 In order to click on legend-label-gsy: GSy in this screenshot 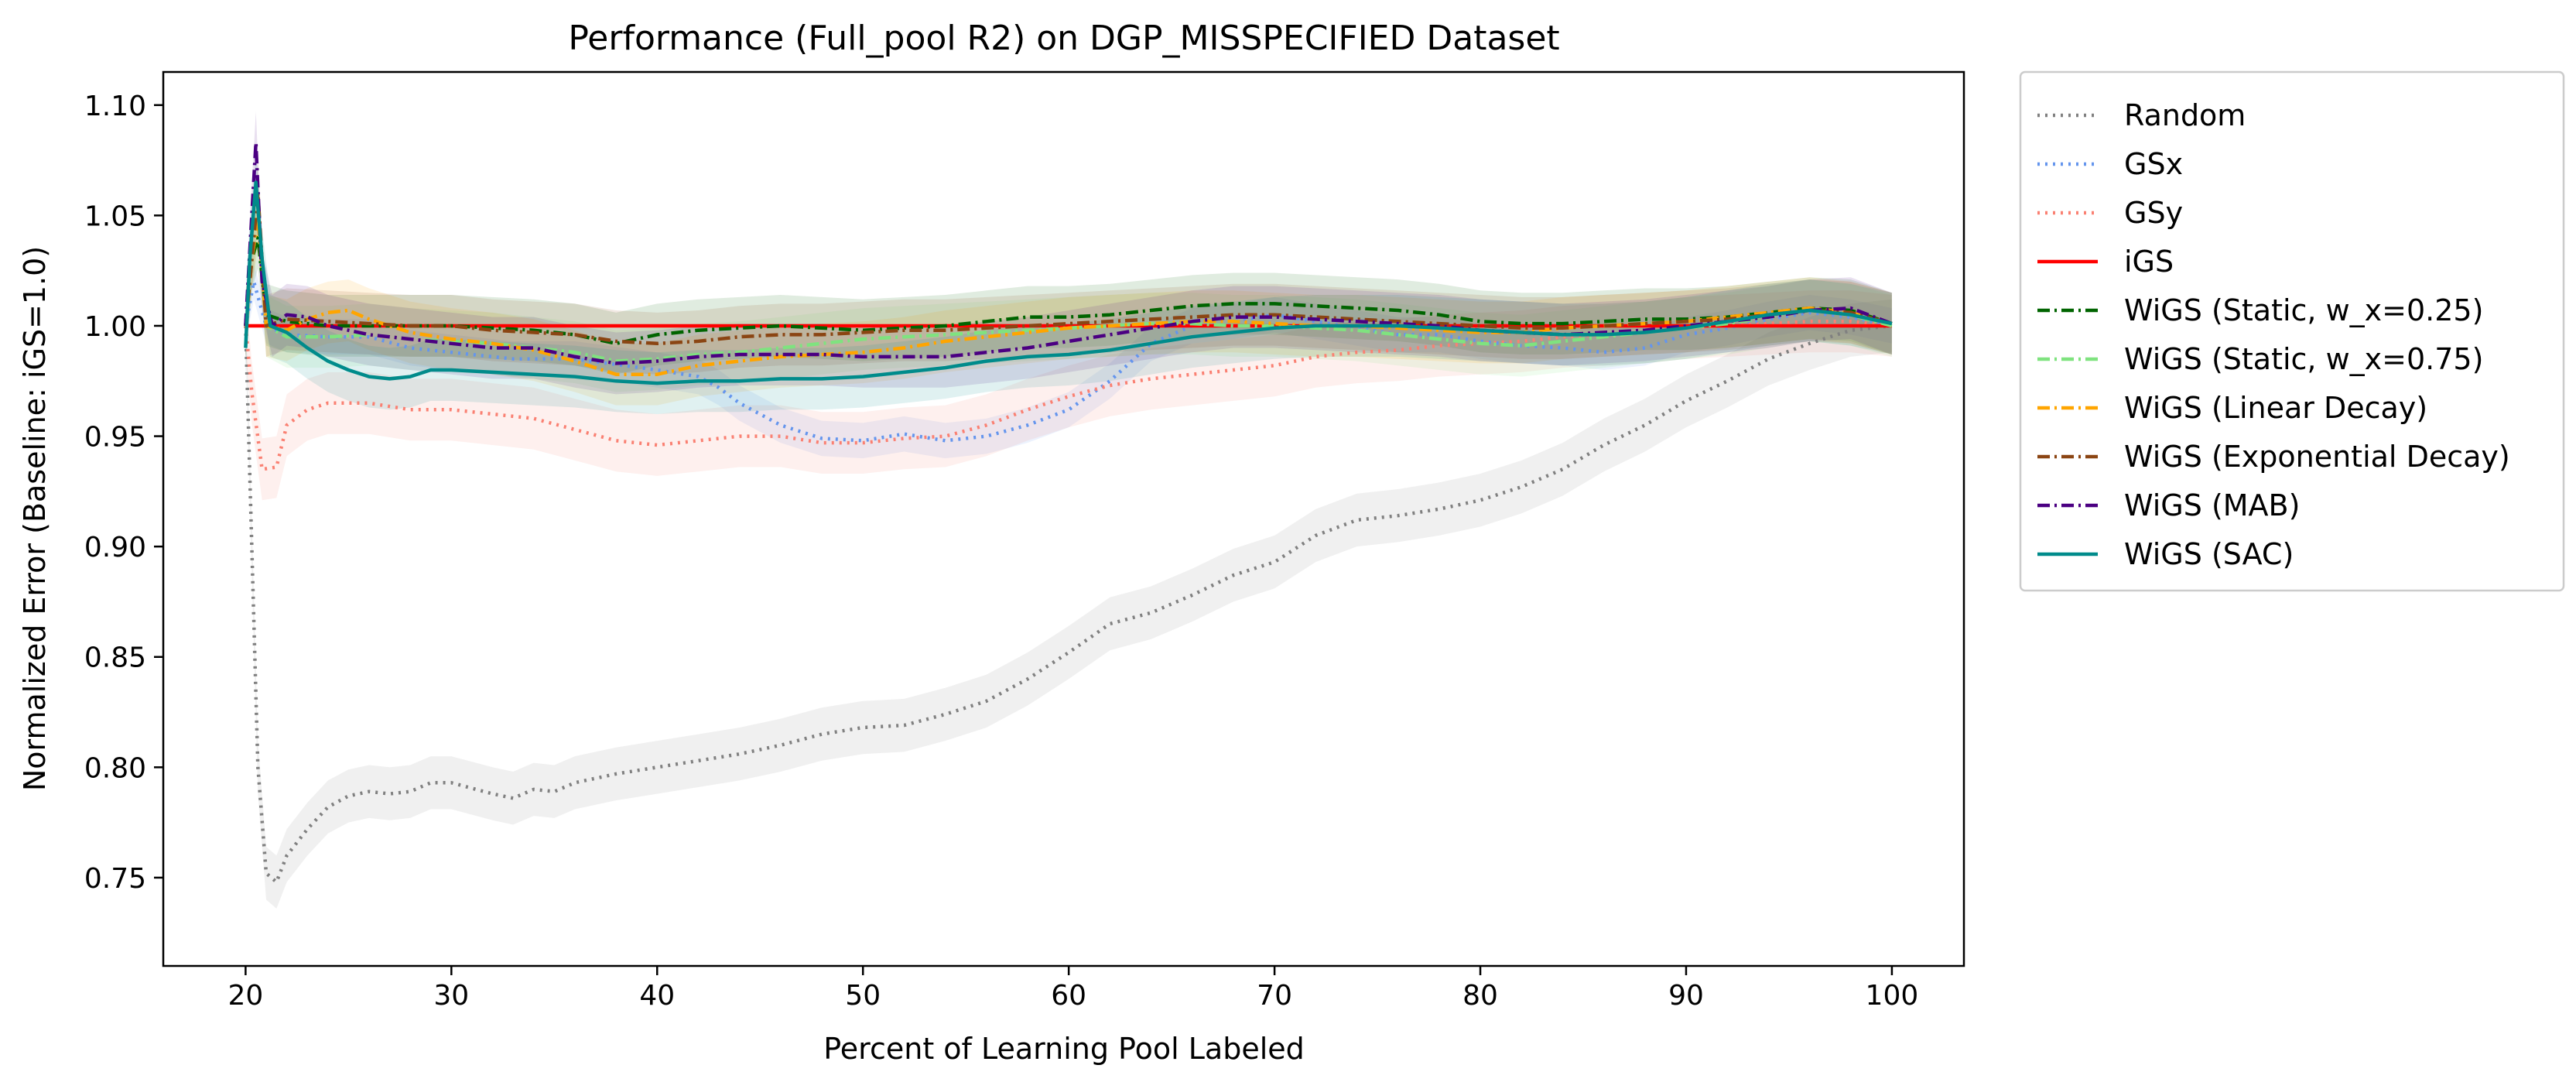, I will do `click(2154, 213)`.